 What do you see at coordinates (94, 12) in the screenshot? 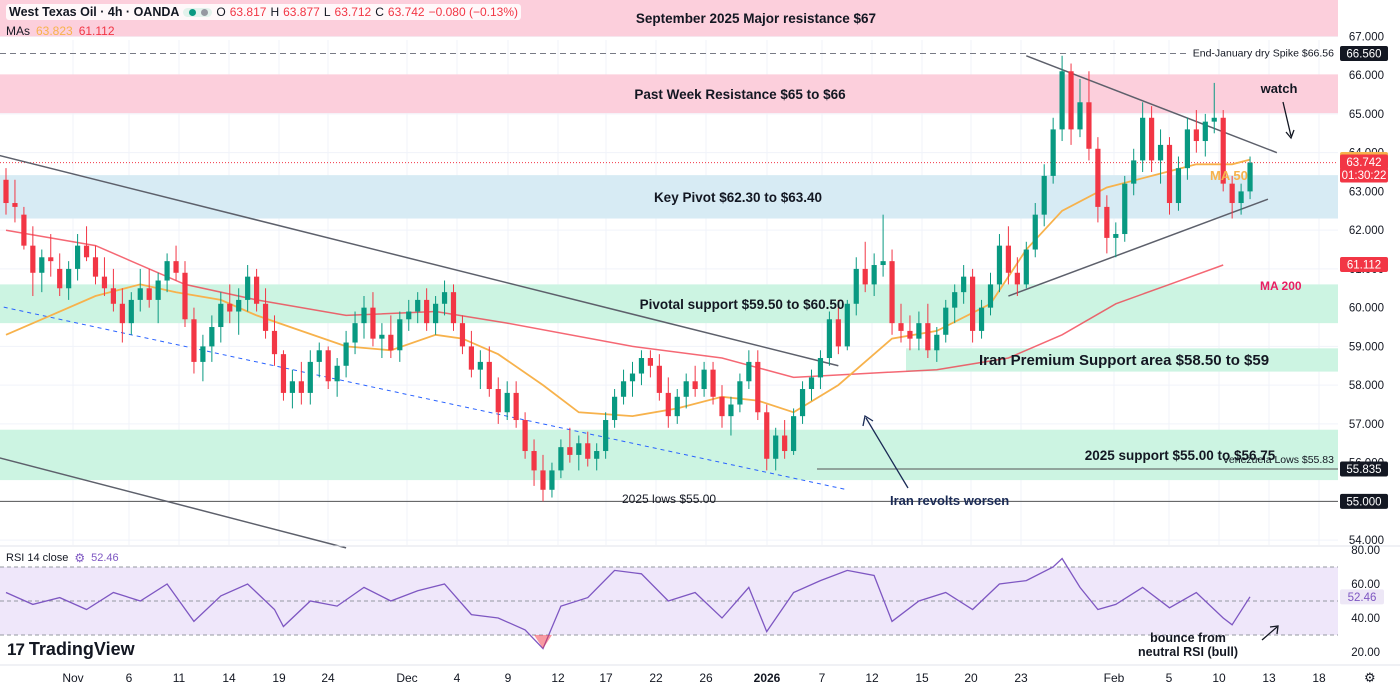
I see `symbol-title: West Texas Oil · 4h · OANDA` at bounding box center [94, 12].